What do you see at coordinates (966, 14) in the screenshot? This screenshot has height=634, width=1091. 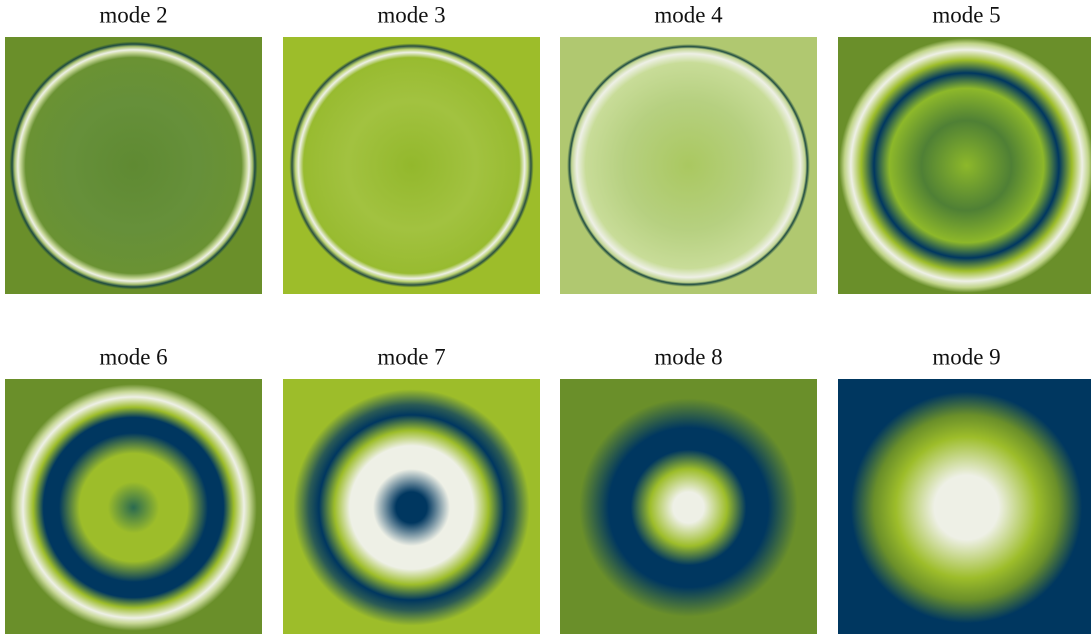 I see `panel-title: mode 5` at bounding box center [966, 14].